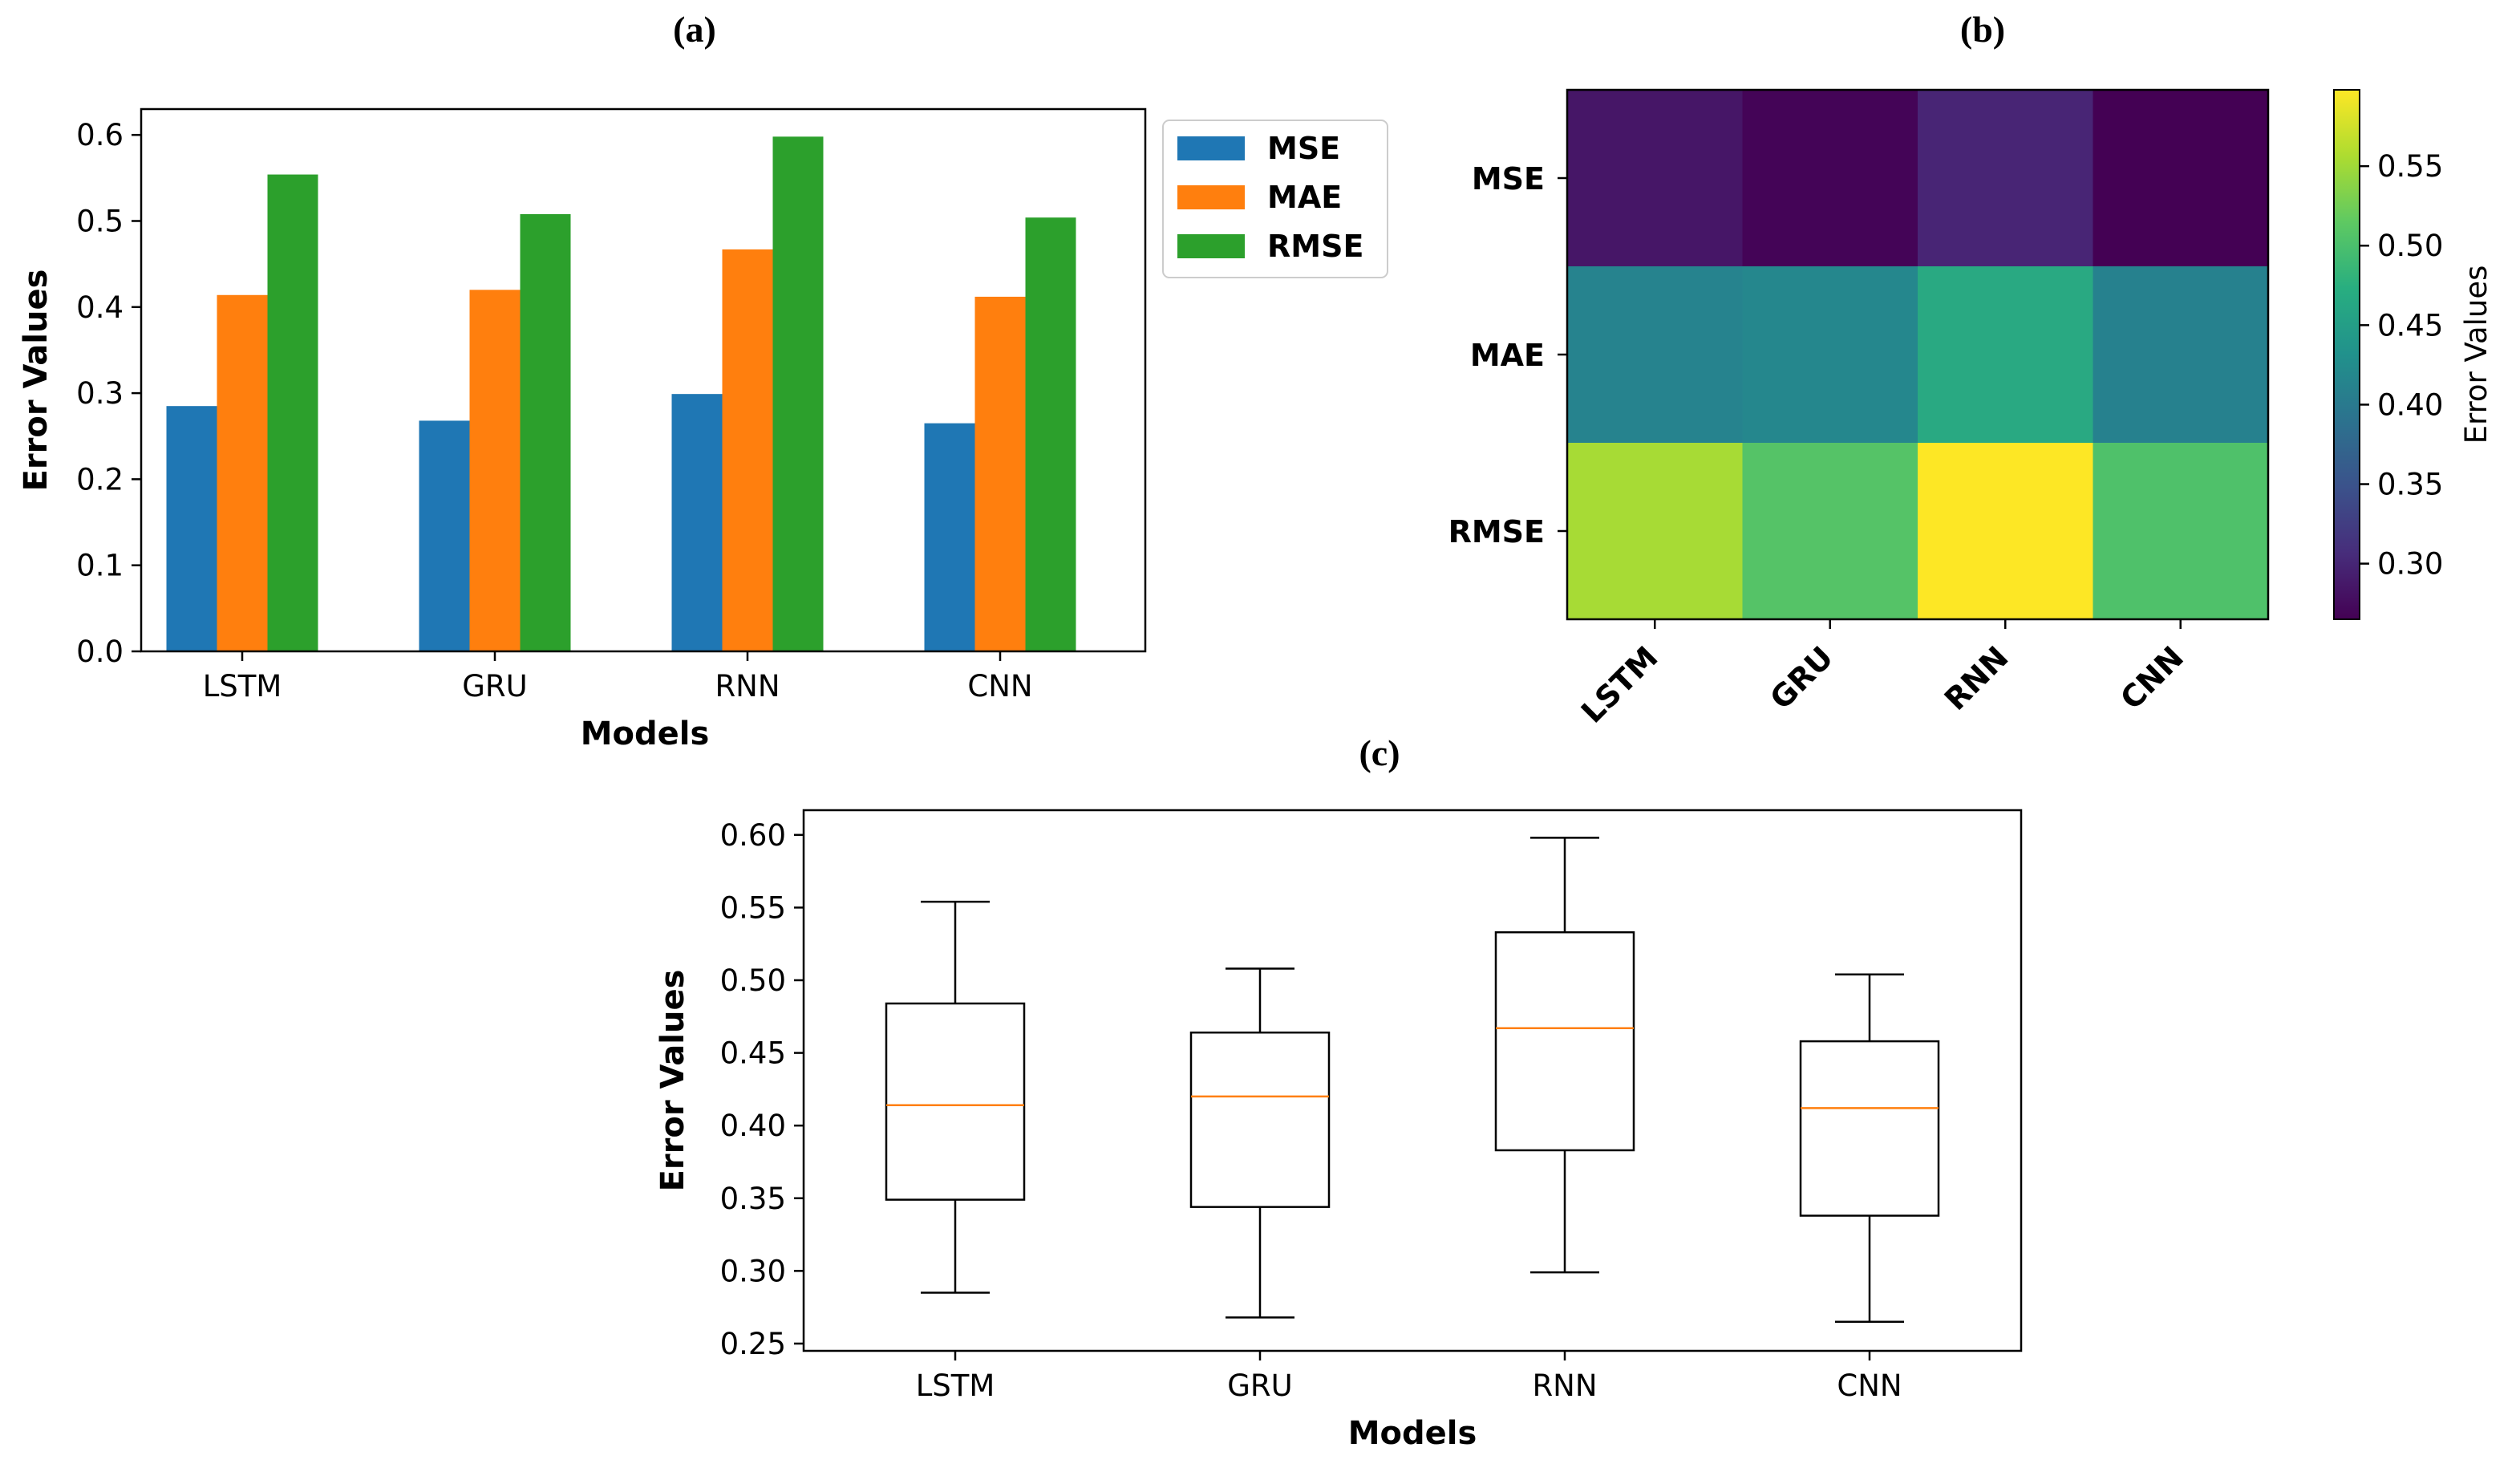  What do you see at coordinates (1379, 753) in the screenshot?
I see `panel-label-c: (c)` at bounding box center [1379, 753].